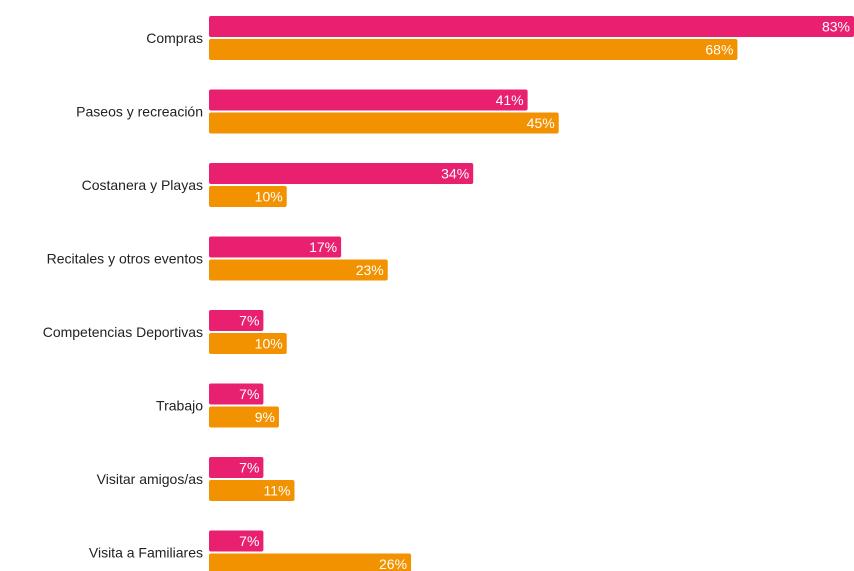 This screenshot has width=854, height=571. Describe the element at coordinates (455, 174) in the screenshot. I see `value-label: 34%` at that location.